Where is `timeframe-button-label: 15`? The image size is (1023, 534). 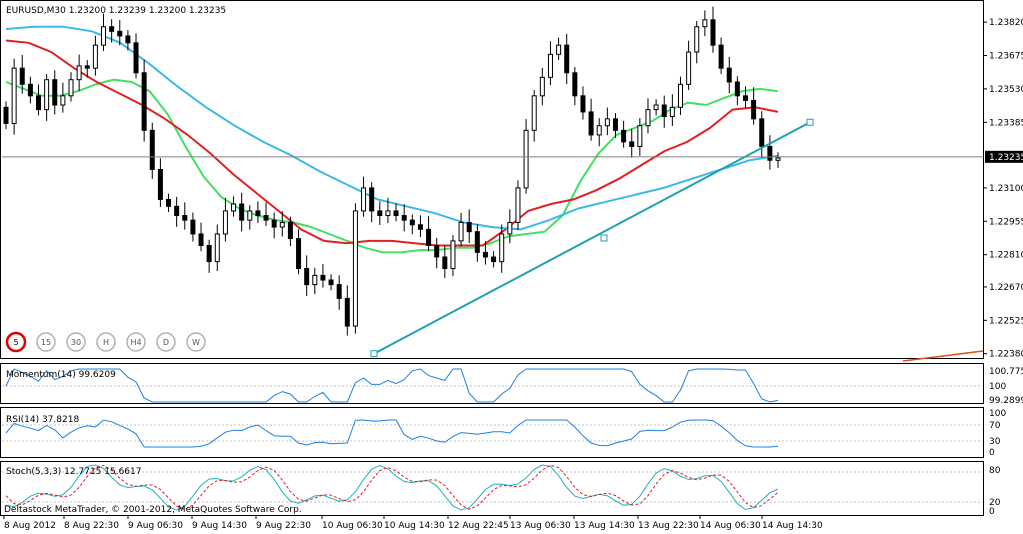
timeframe-button-label: 15 is located at coordinates (46, 342).